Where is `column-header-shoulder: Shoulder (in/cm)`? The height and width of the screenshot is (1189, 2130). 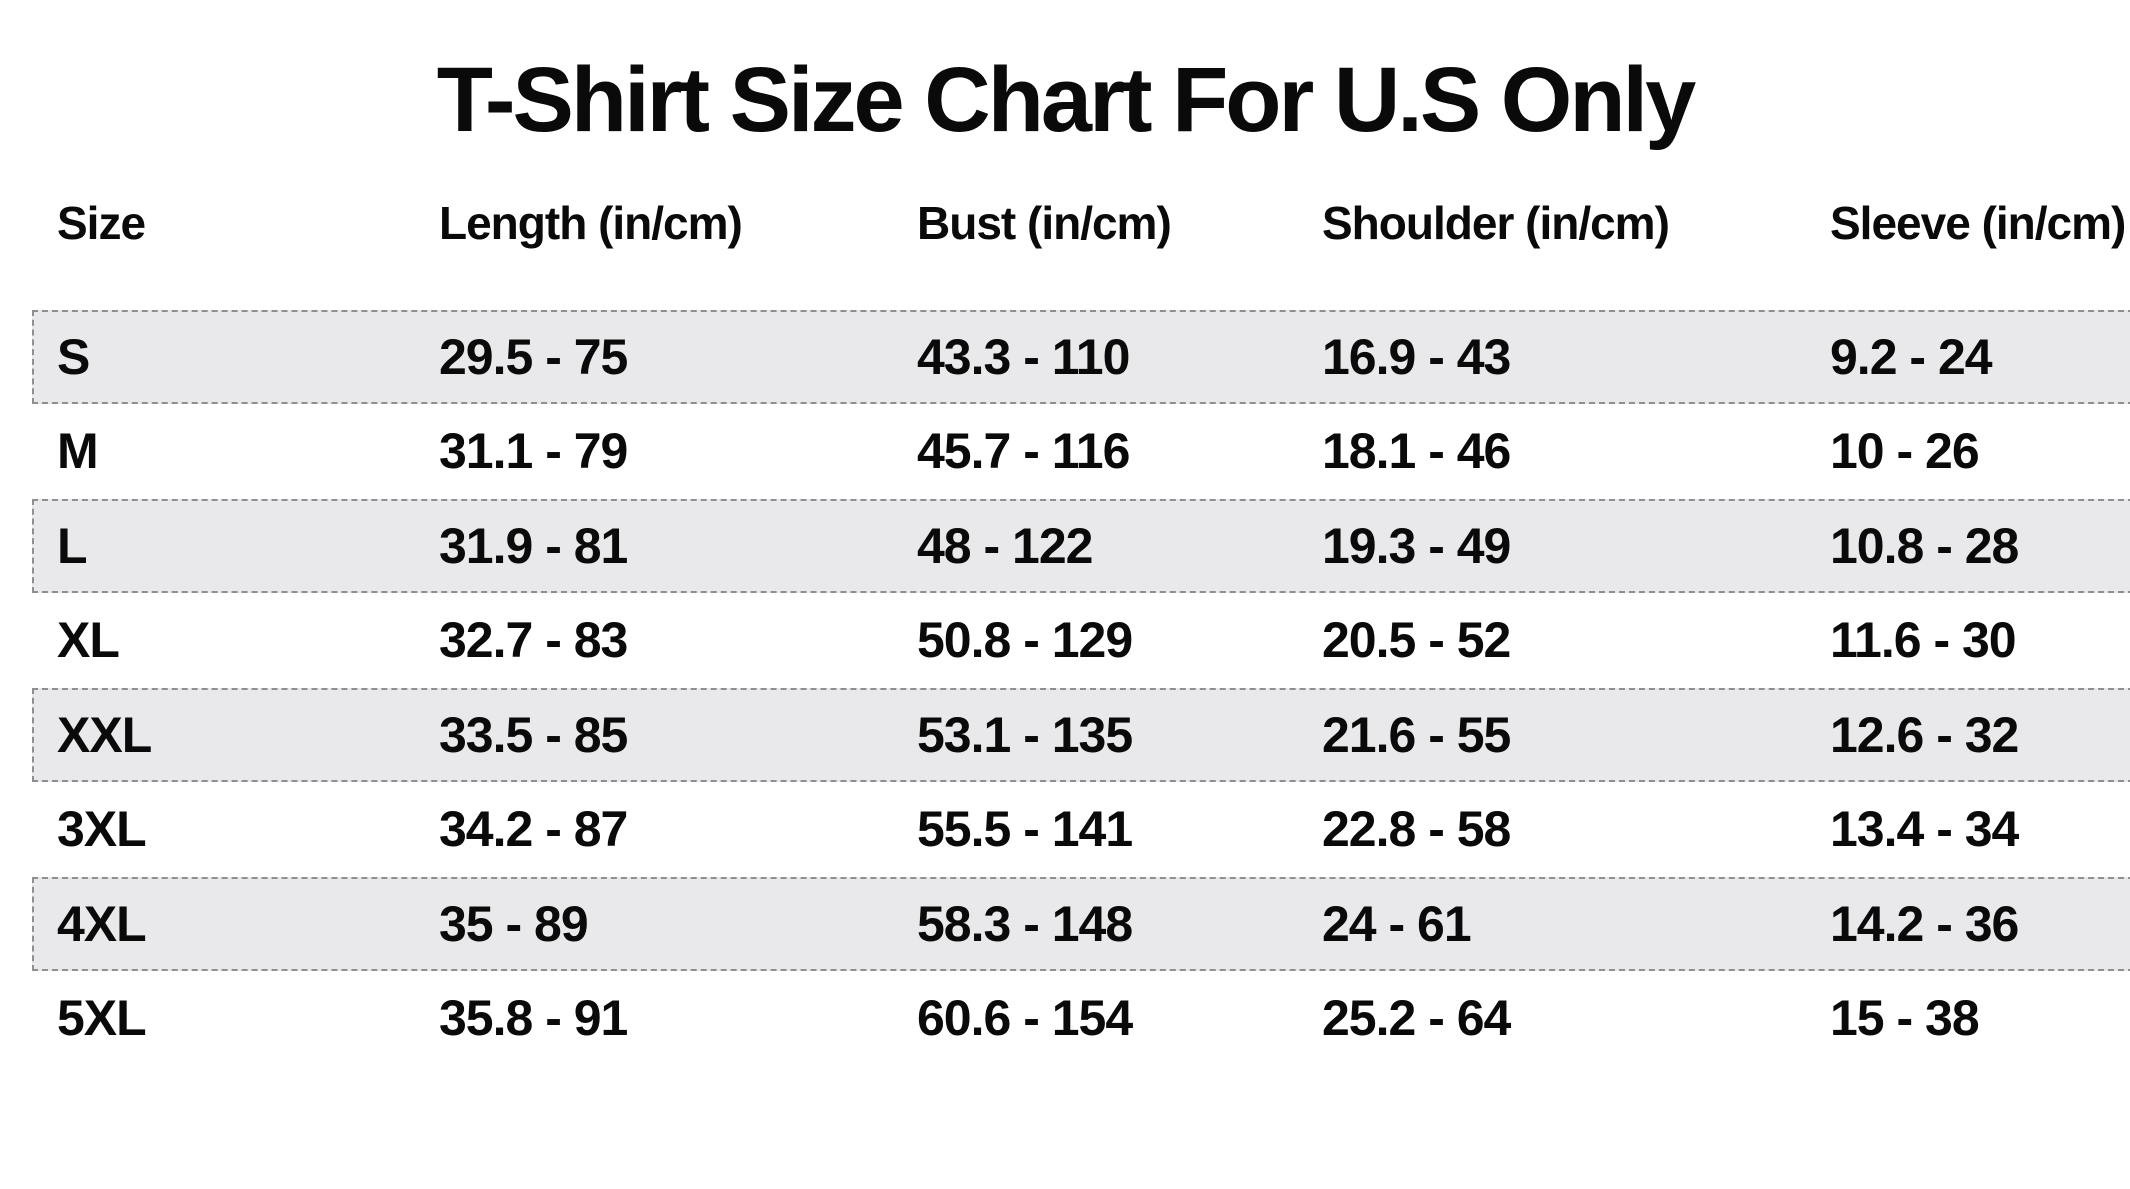
column-header-shoulder: Shoulder (in/cm) is located at coordinates (1496, 223).